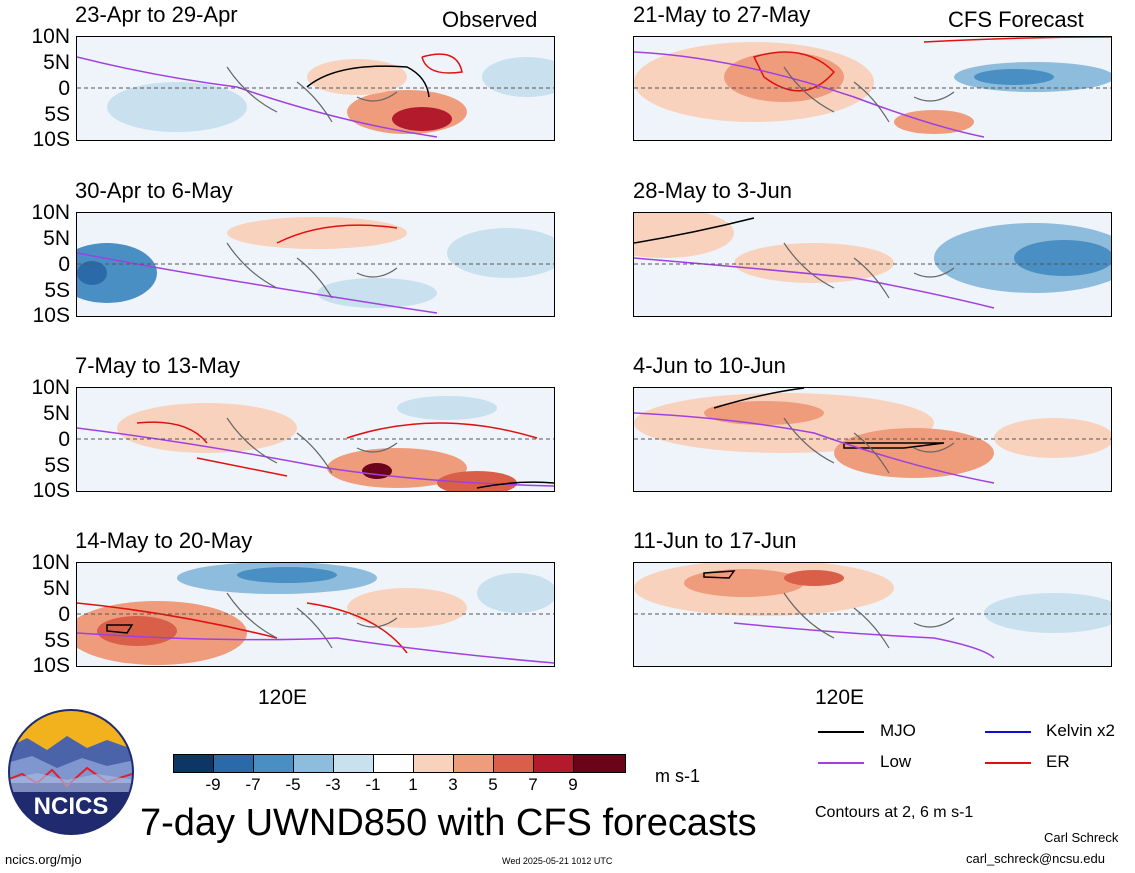  Describe the element at coordinates (898, 730) in the screenshot. I see `legend-mjo-label: MJO` at that location.